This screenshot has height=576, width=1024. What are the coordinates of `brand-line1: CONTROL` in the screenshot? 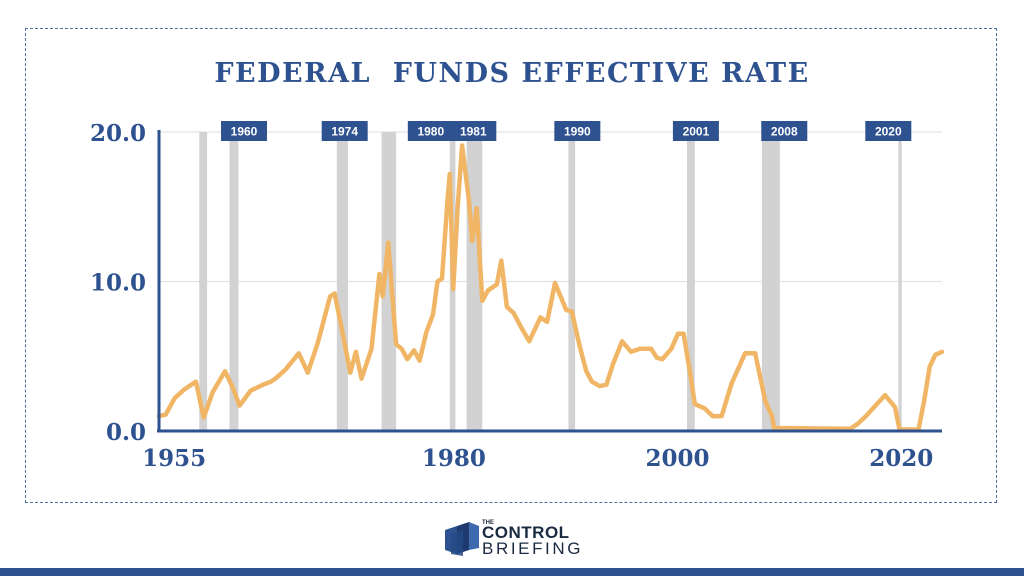 It's located at (526, 532).